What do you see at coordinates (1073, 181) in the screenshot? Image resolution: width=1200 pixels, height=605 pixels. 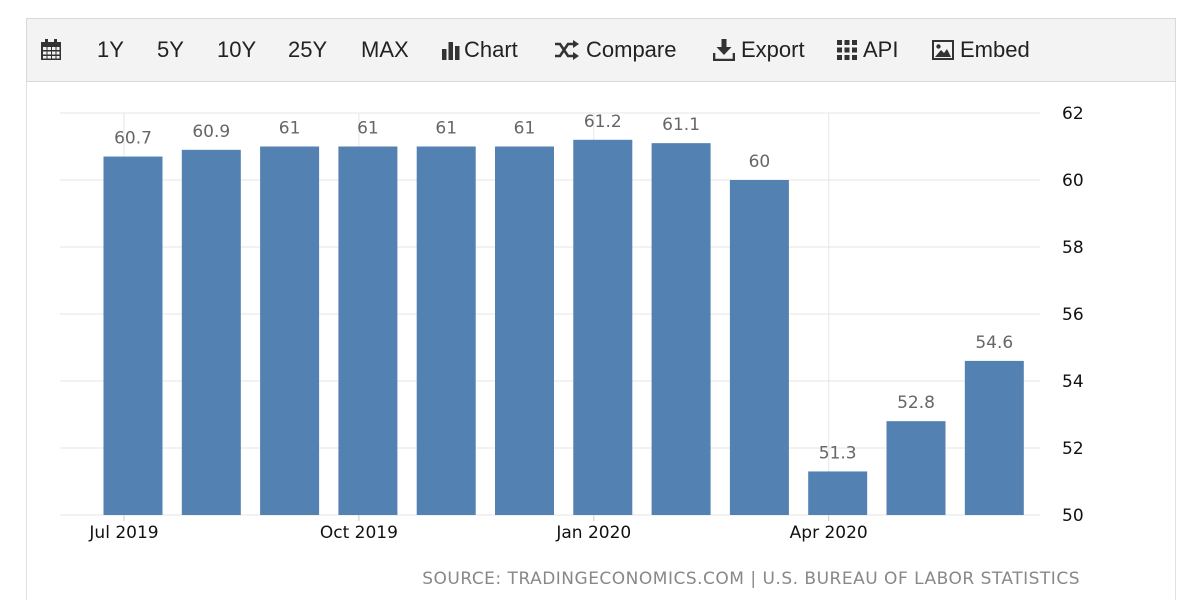 I see `y-tick-label: 60` at bounding box center [1073, 181].